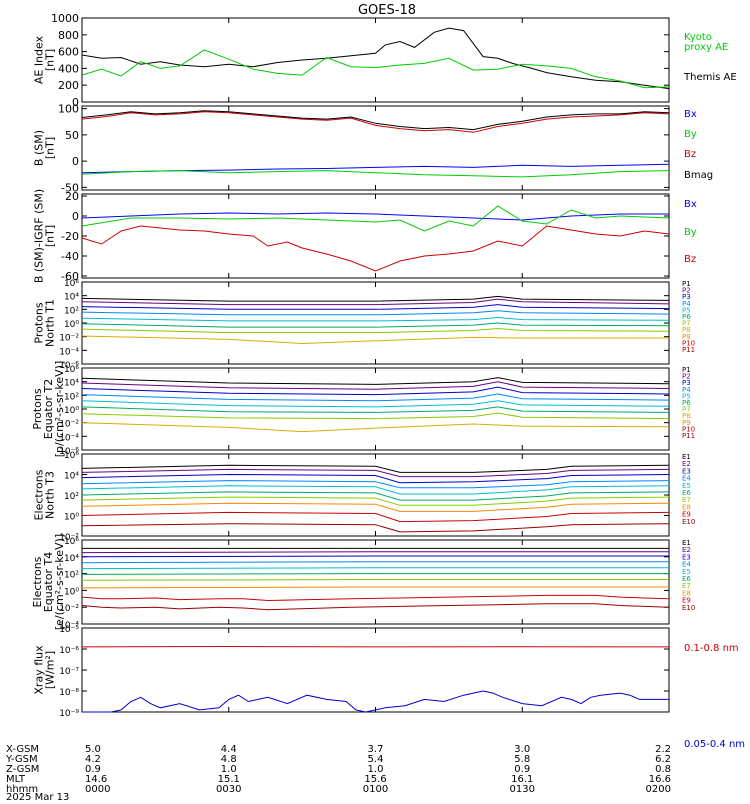 The height and width of the screenshot is (804, 750). I want to click on y-tick-label: -40, so click(70, 256).